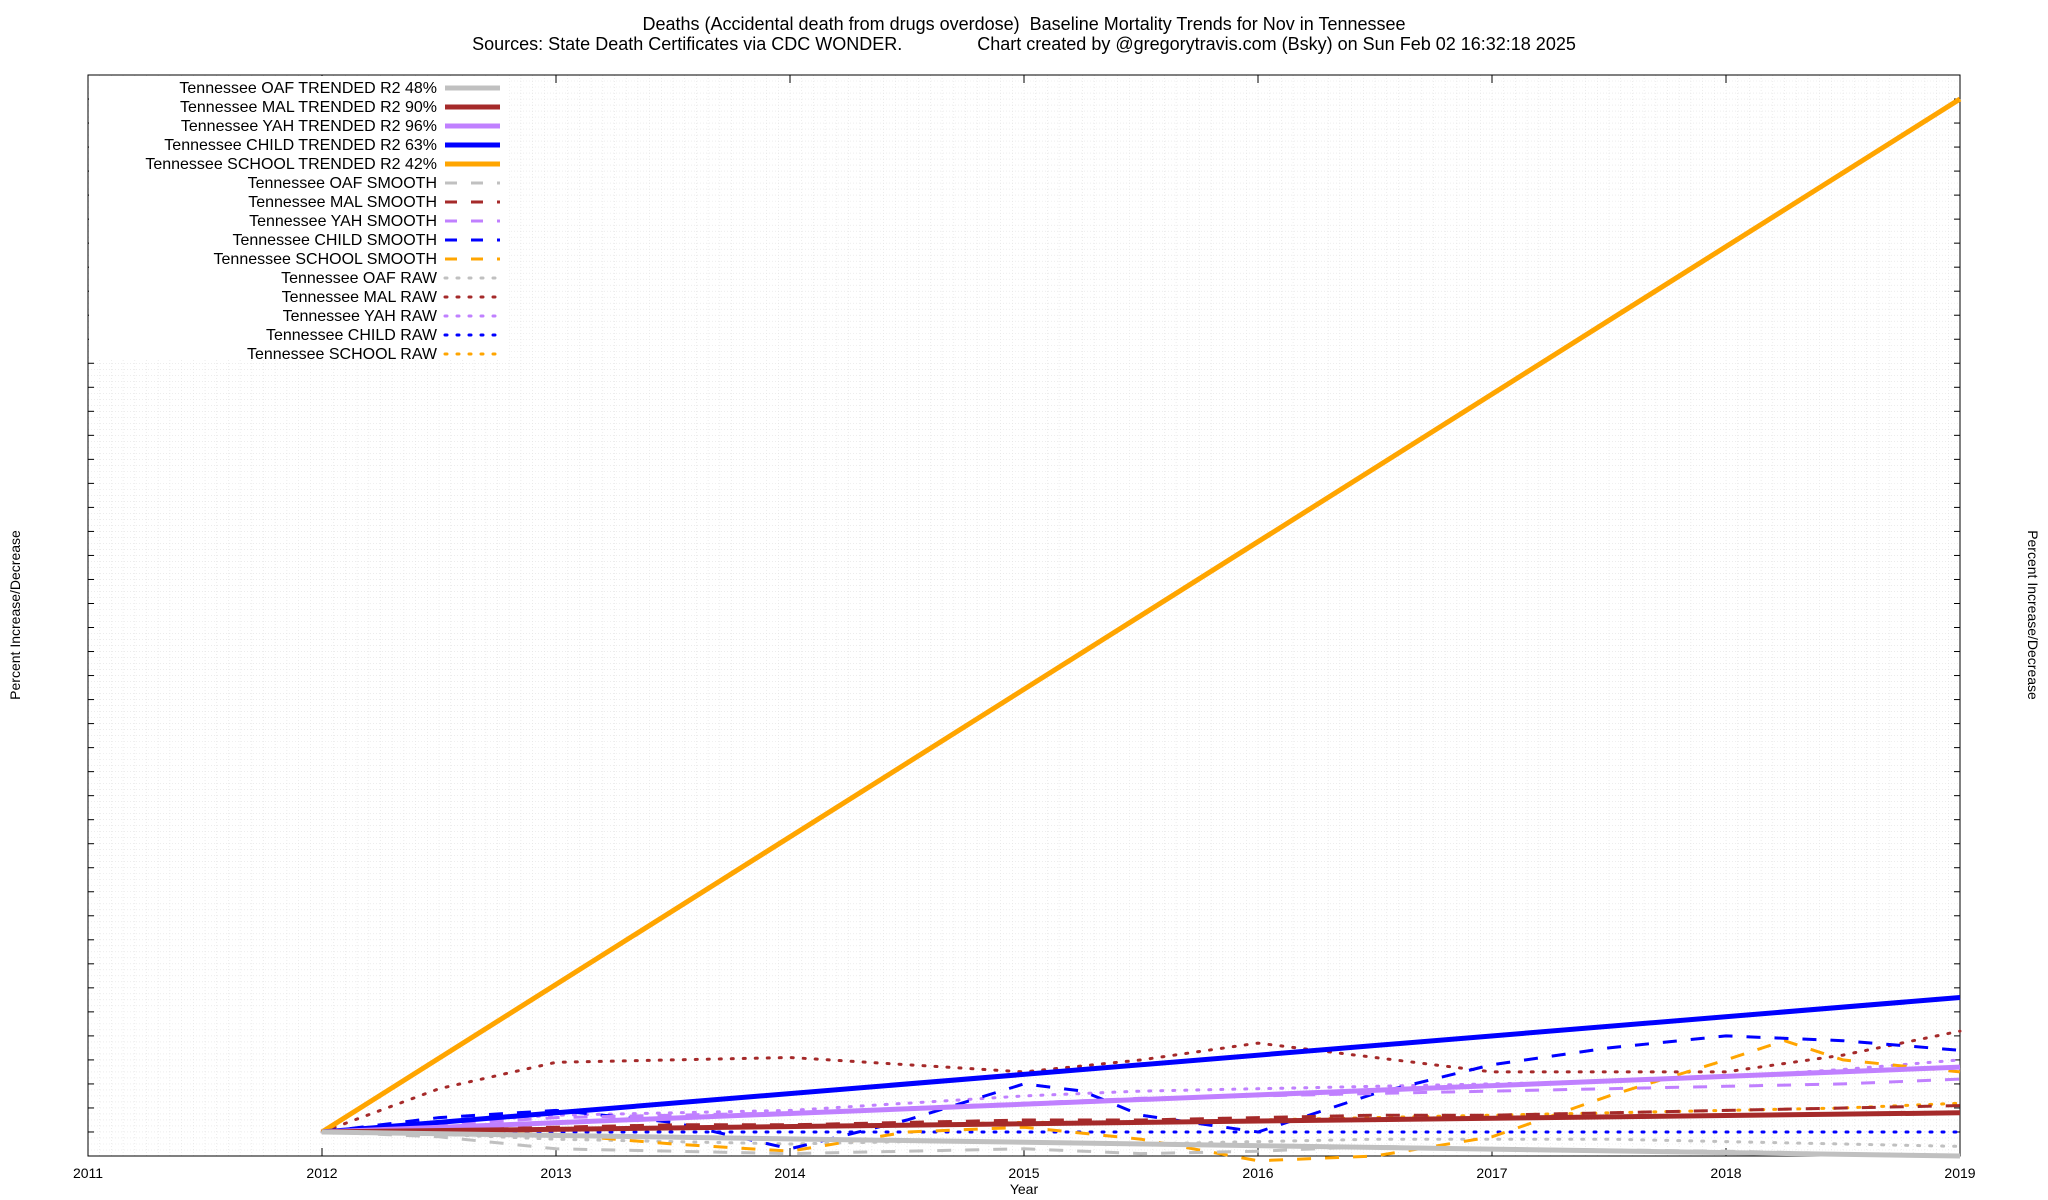  I want to click on x-tick-label: 2011, so click(88, 1173).